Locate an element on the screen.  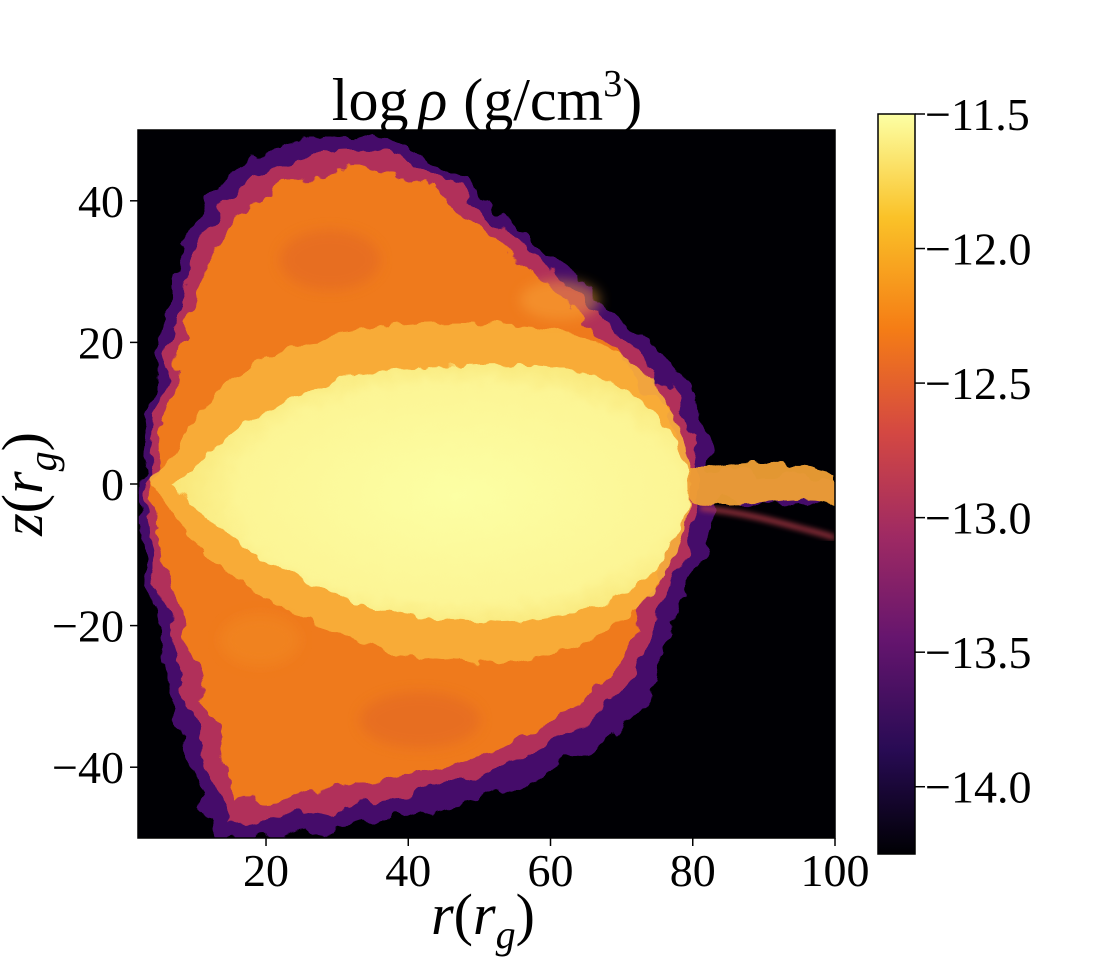
x-axis-label: r(rg) is located at coordinates (483, 919).